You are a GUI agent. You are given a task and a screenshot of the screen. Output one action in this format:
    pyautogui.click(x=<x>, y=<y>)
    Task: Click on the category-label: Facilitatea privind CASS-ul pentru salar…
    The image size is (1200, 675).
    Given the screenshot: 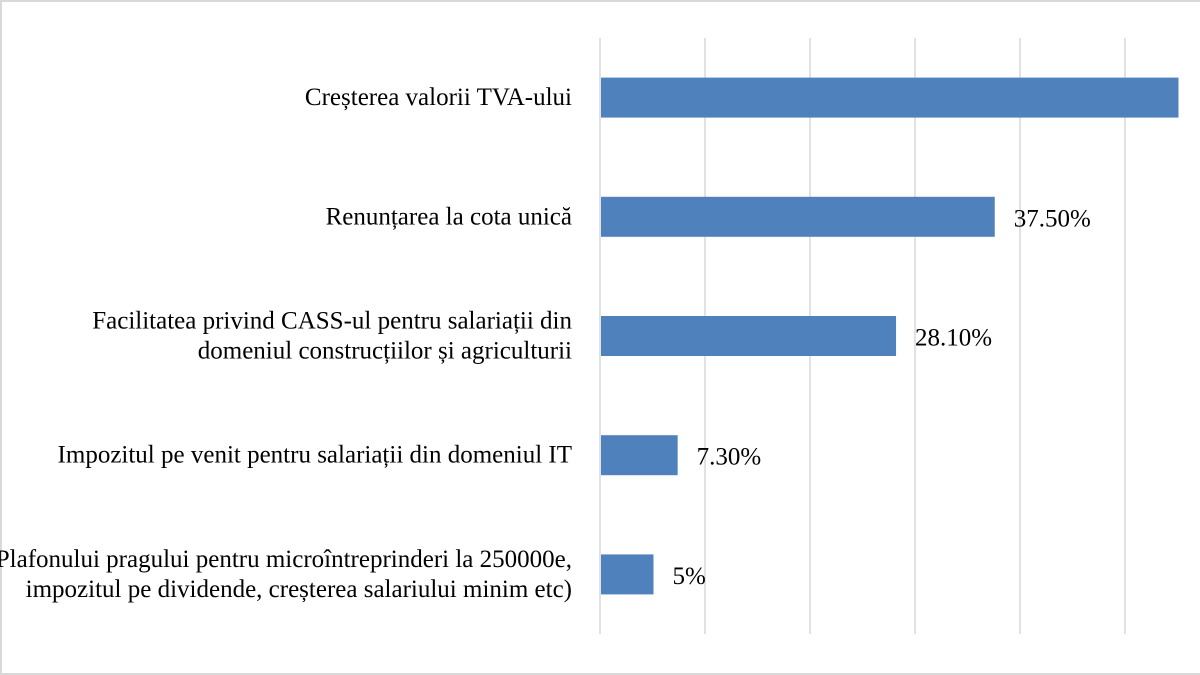 What is the action you would take?
    pyautogui.click(x=332, y=321)
    